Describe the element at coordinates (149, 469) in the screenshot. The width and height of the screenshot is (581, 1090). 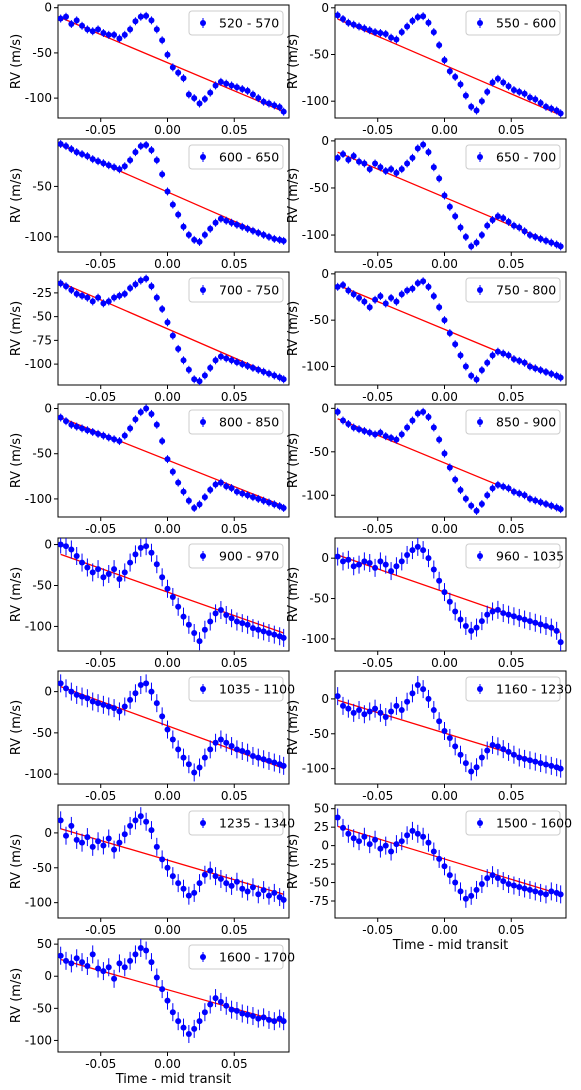
I see `panel-7: 0 -50 -100 -0.05 0.00 0.05 RV (m/s) 800 - 850` at that location.